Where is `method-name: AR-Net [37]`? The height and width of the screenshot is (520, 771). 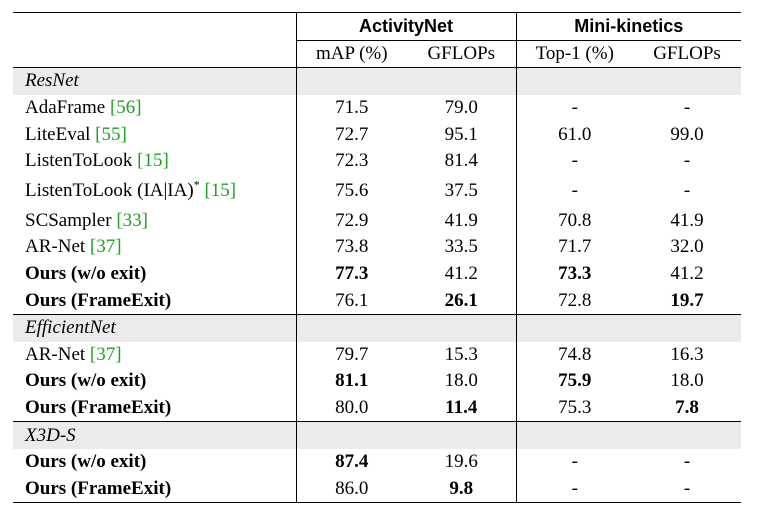
method-name: AR-Net [37] is located at coordinates (155, 247).